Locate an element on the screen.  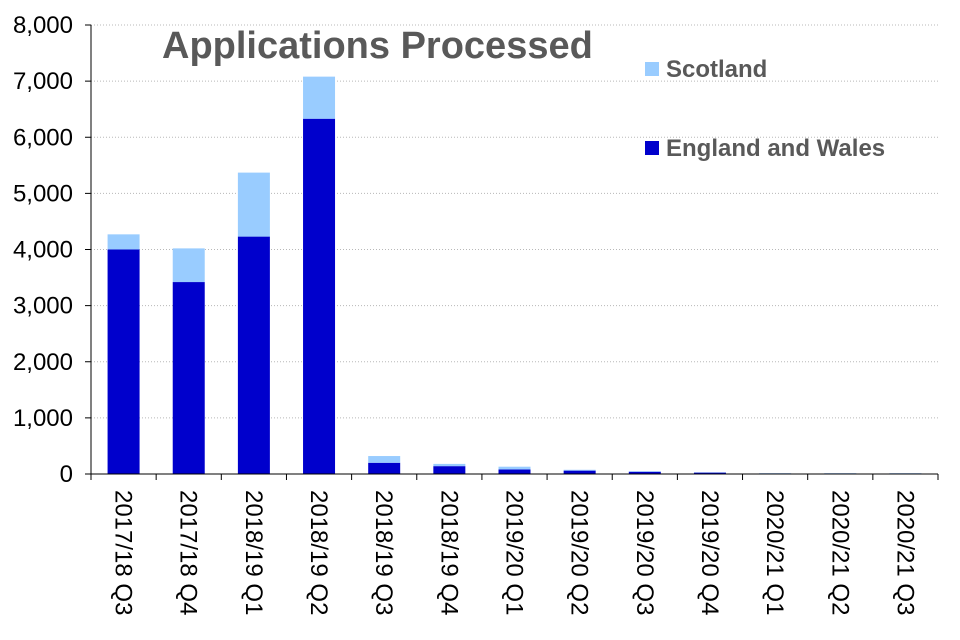
legend-label-england-wales: England and Wales is located at coordinates (775, 148).